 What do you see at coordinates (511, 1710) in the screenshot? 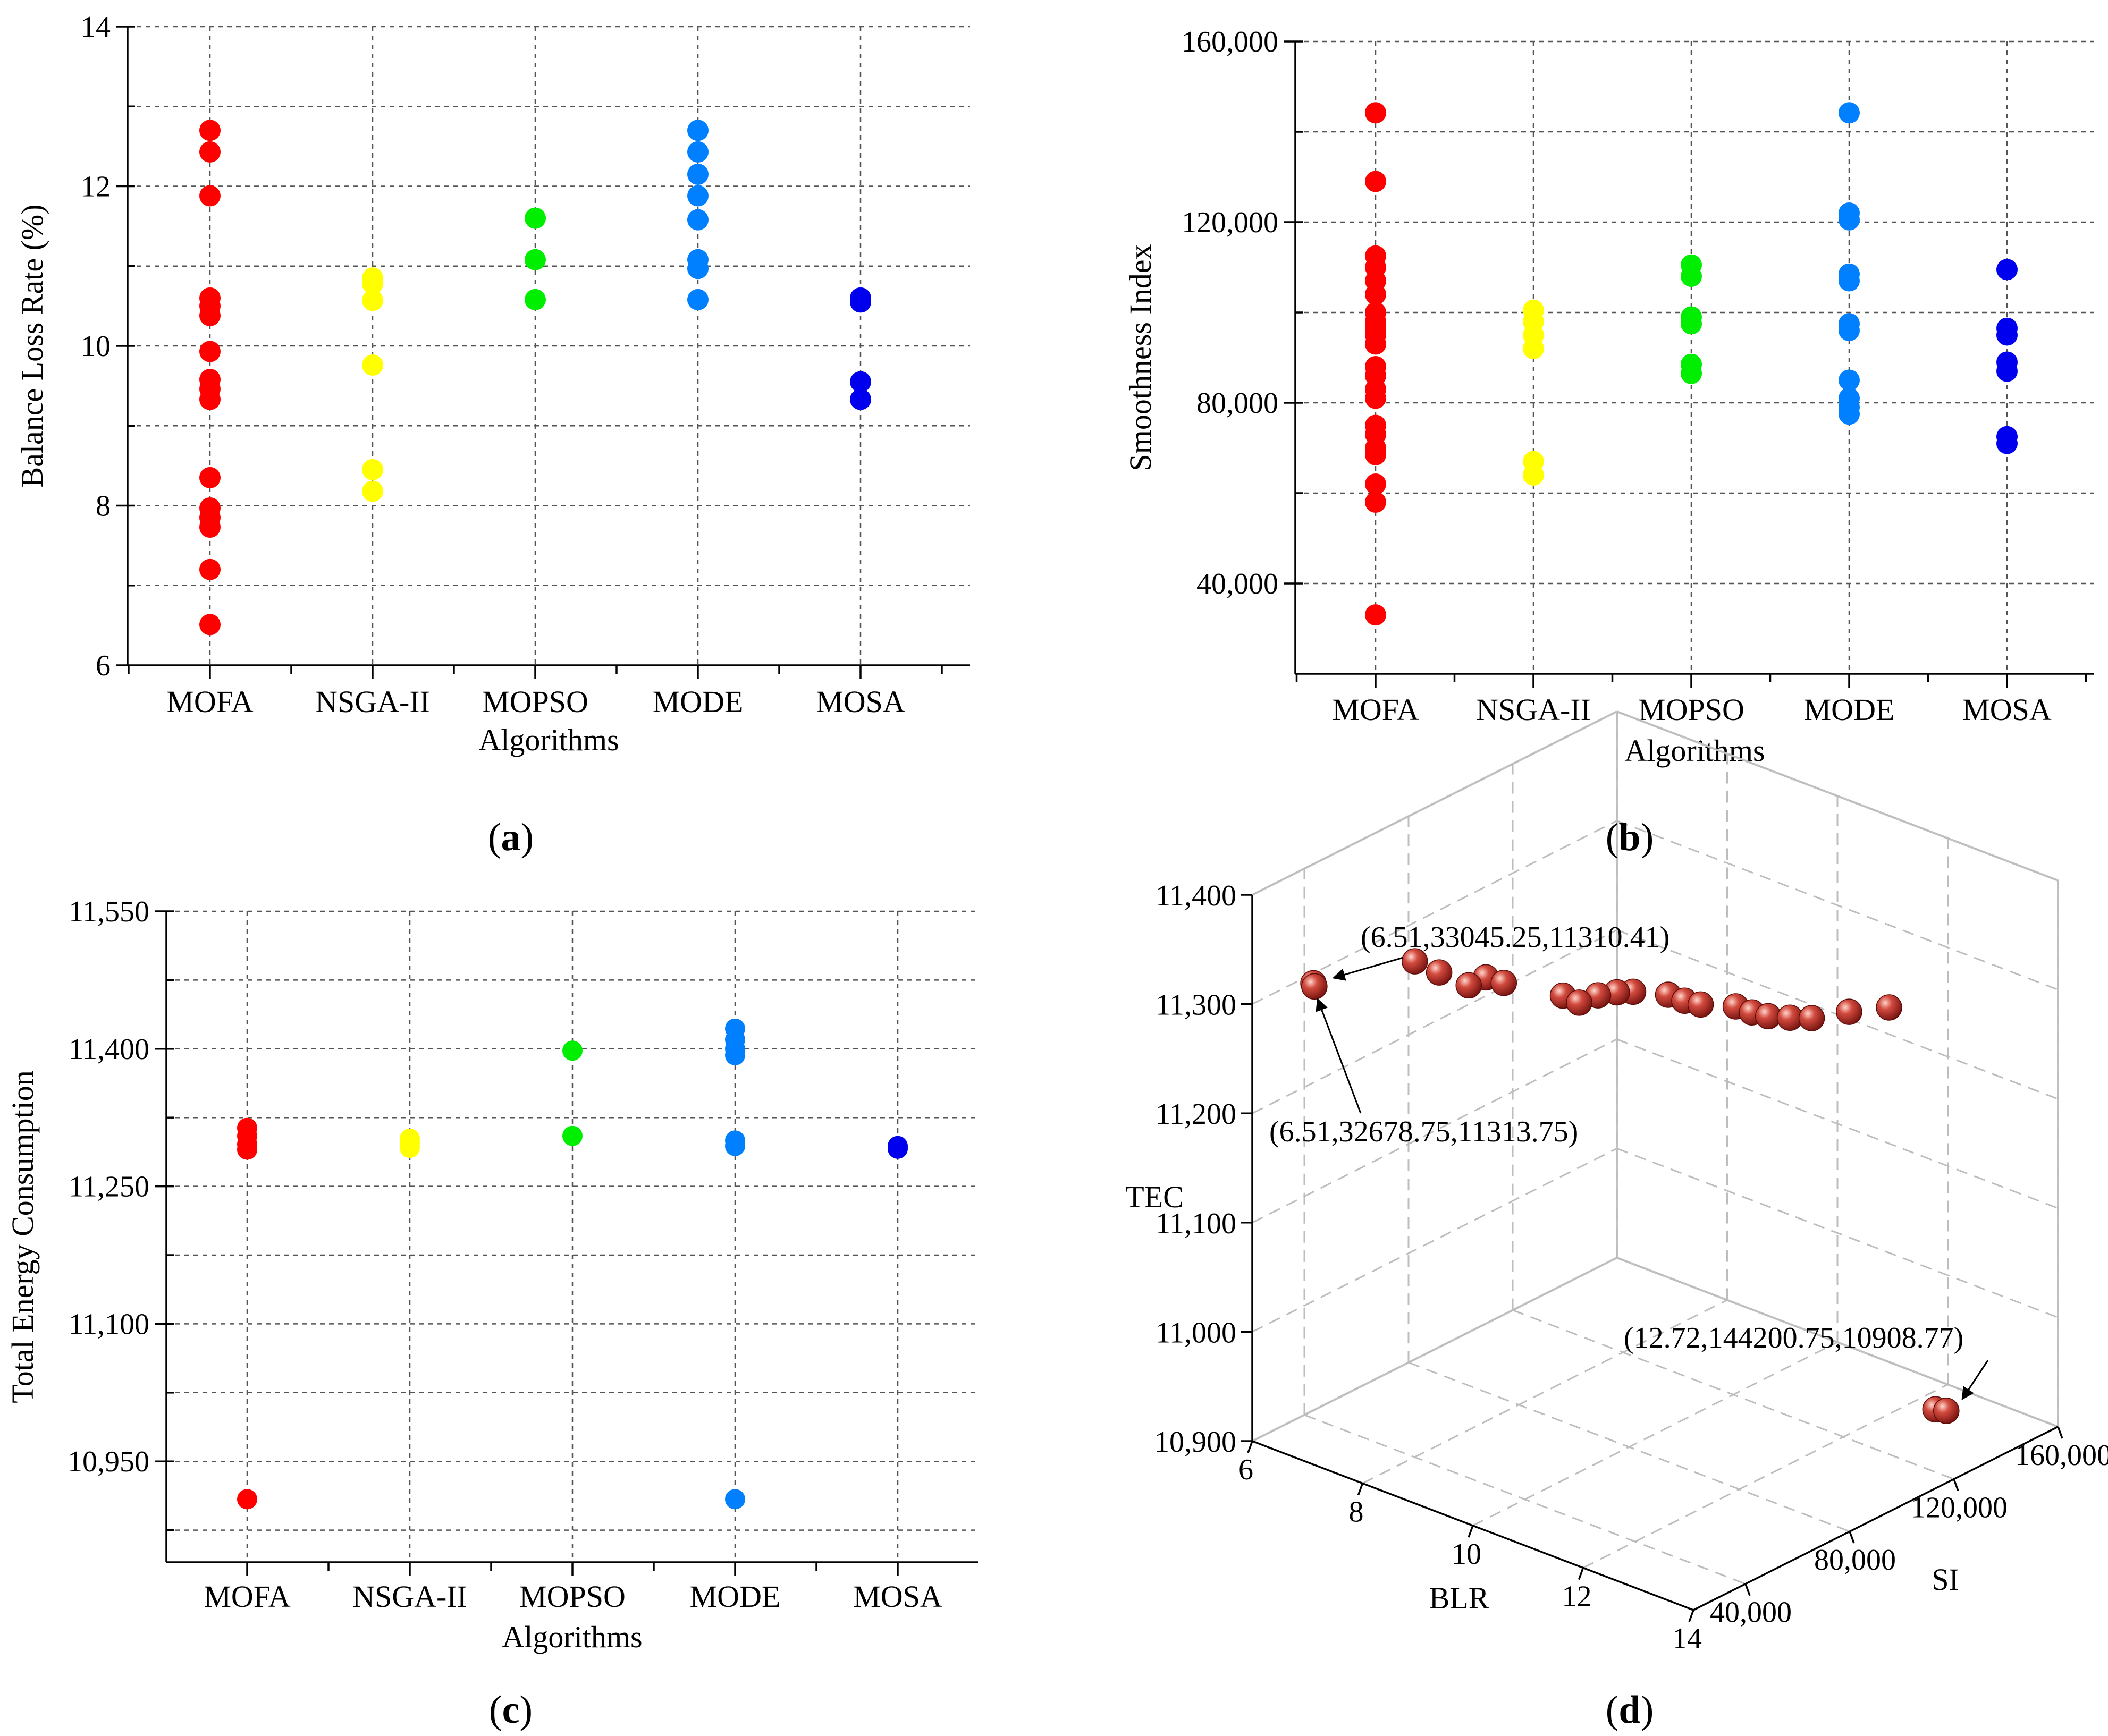
I see `panel-label-c: (c)` at bounding box center [511, 1710].